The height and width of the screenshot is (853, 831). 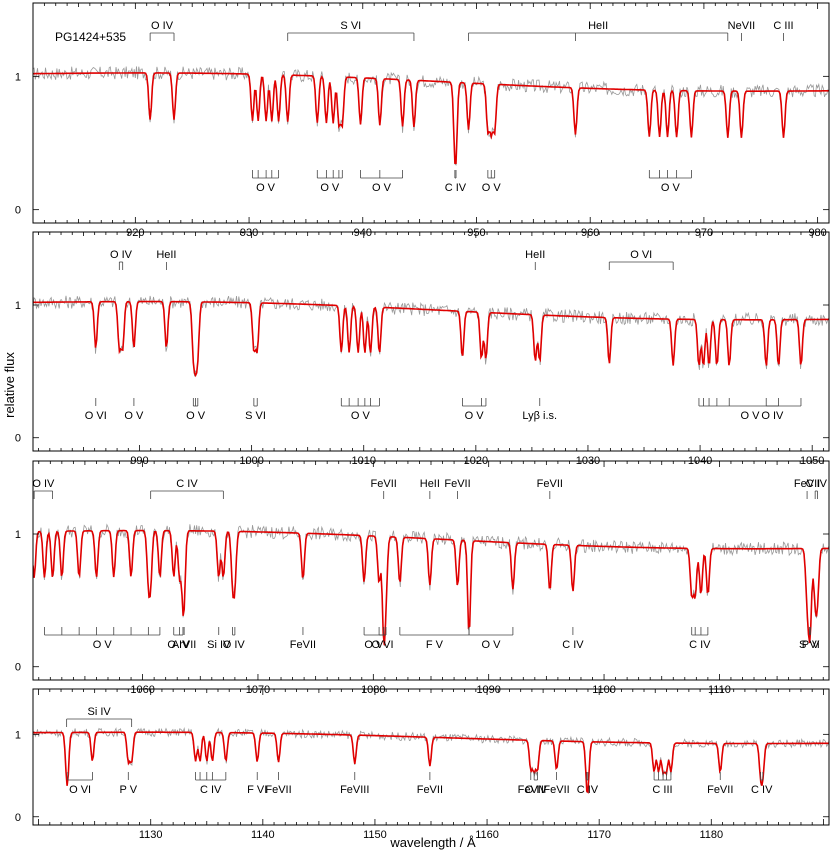 What do you see at coordinates (90, 37) in the screenshot?
I see `star-label: PG1424+535` at bounding box center [90, 37].